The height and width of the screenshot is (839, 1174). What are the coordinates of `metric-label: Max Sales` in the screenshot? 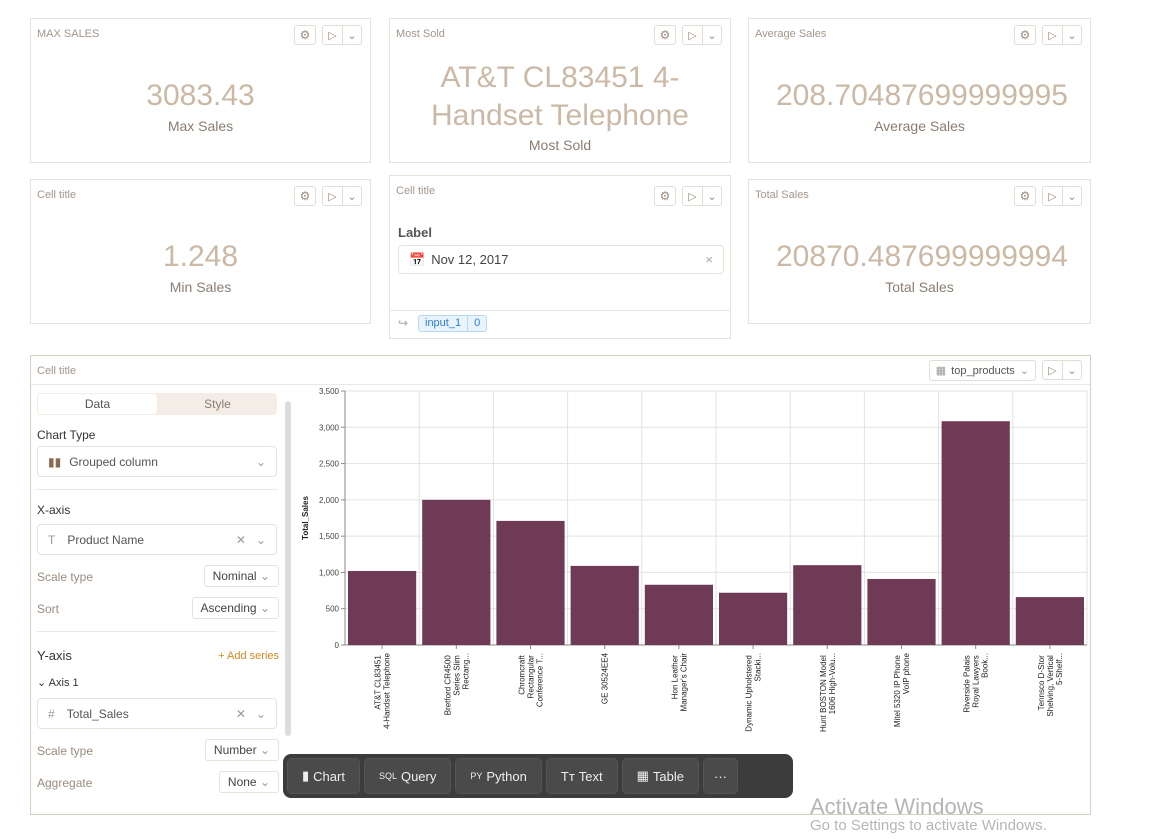 It's located at (200, 126).